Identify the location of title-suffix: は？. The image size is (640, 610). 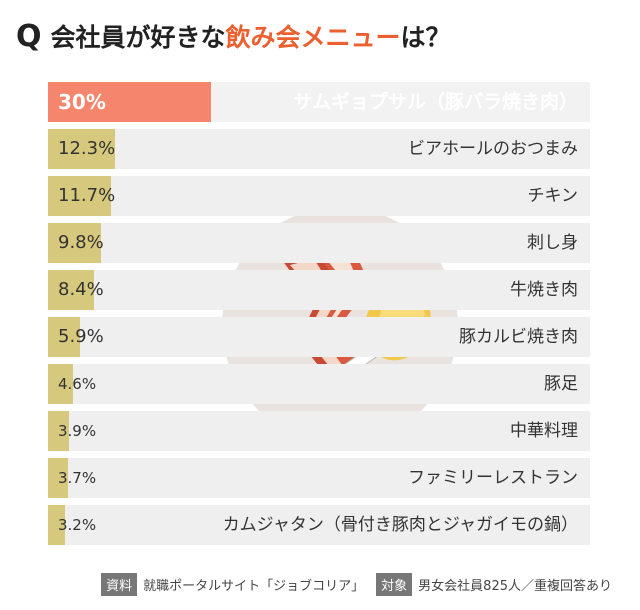
(425, 37).